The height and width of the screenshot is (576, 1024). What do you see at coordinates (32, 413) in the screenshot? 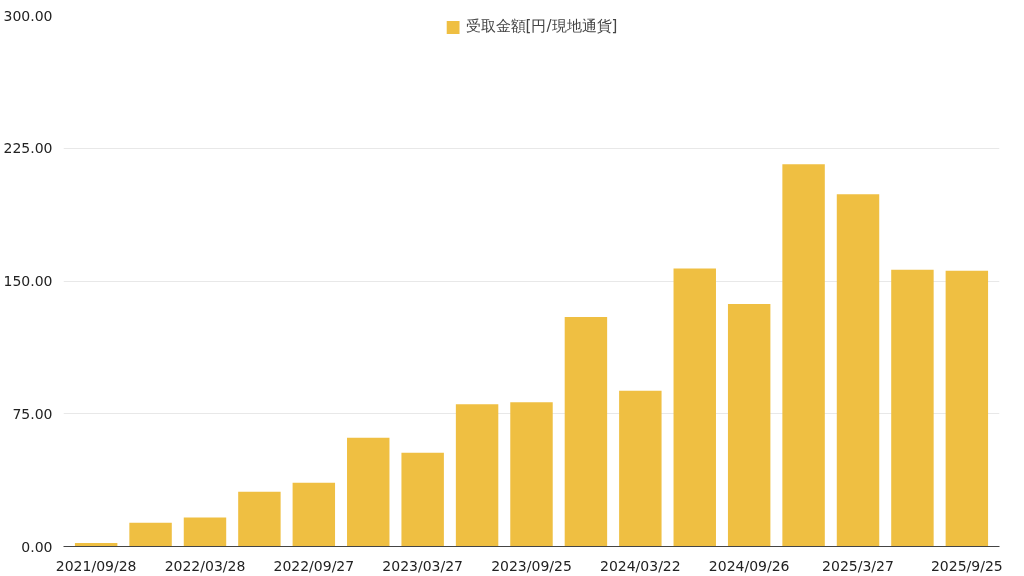
I see `y-tick-label: 75.00` at bounding box center [32, 413].